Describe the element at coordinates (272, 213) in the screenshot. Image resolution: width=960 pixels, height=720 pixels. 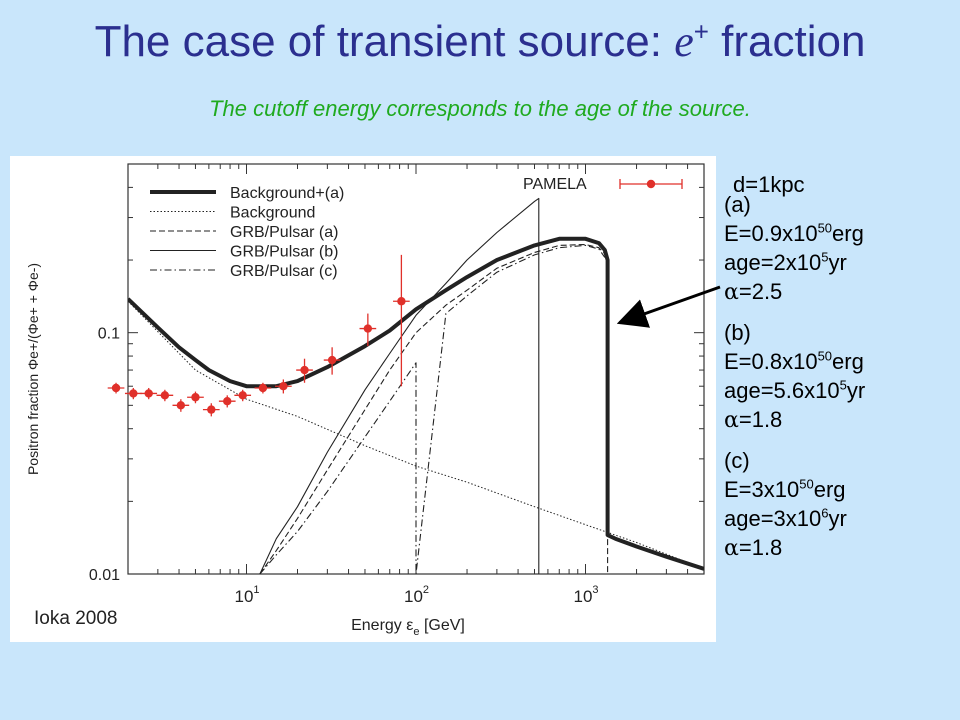
I see `legend-label: Background` at that location.